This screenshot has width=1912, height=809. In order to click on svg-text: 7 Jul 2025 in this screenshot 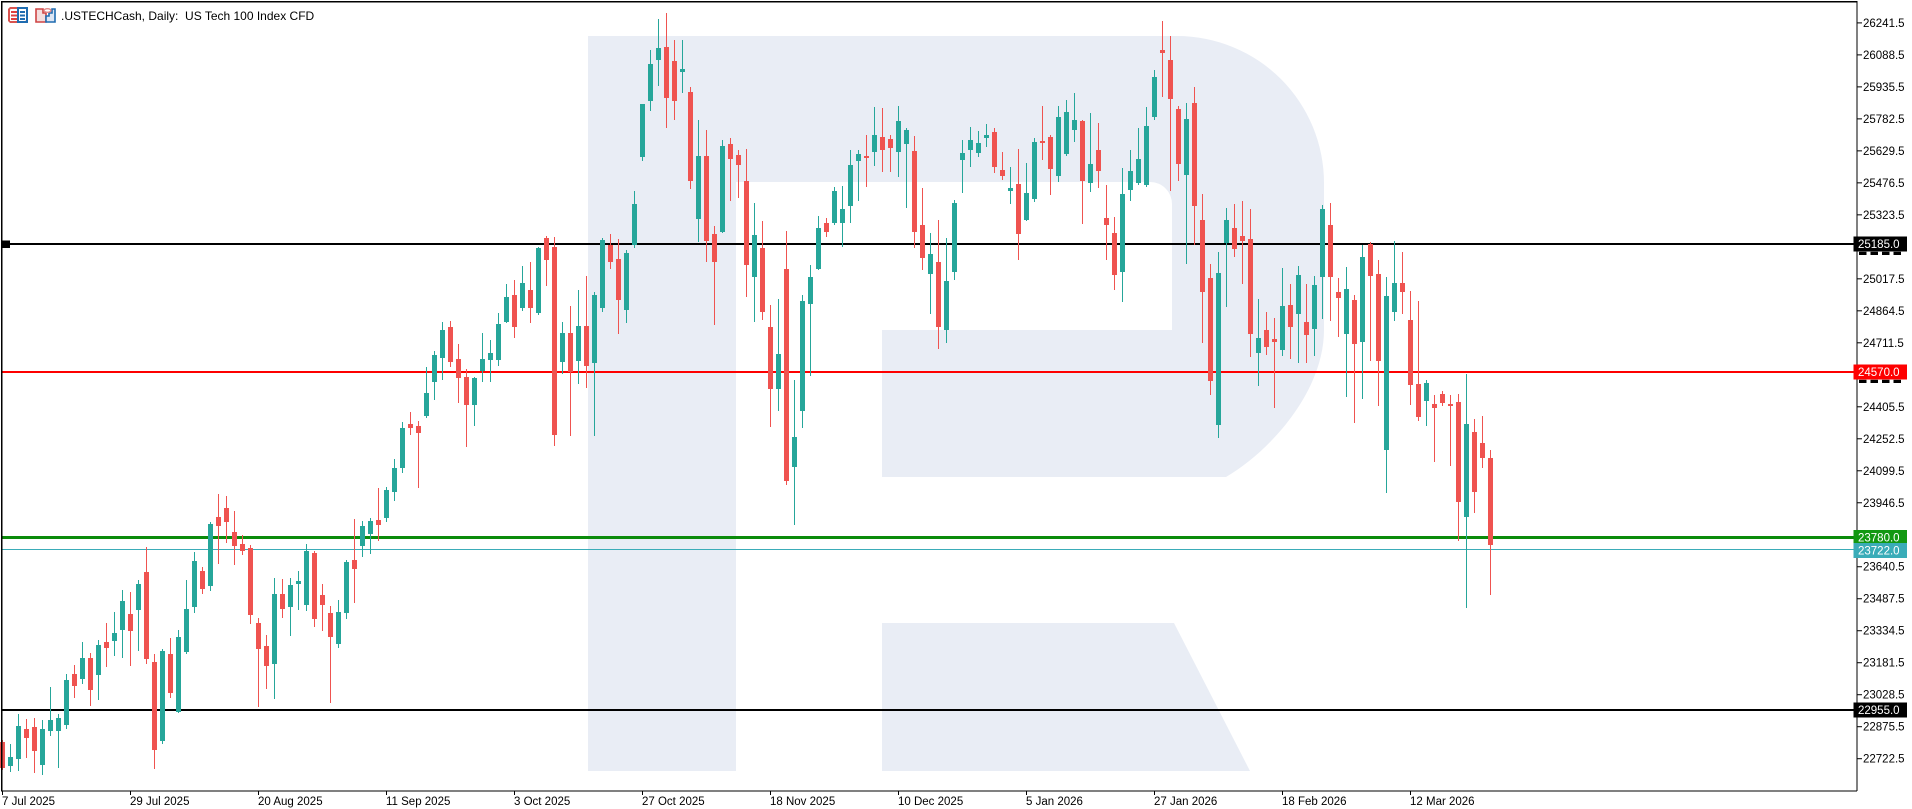, I will do `click(28, 802)`.